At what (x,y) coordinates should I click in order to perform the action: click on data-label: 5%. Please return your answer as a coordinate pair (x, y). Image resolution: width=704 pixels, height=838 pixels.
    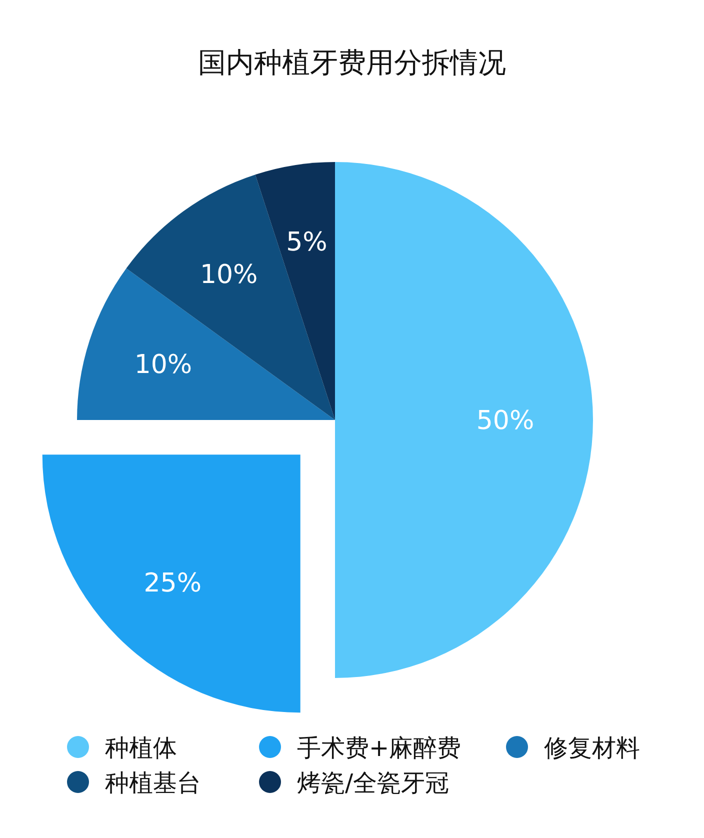
    Looking at the image, I should click on (307, 243).